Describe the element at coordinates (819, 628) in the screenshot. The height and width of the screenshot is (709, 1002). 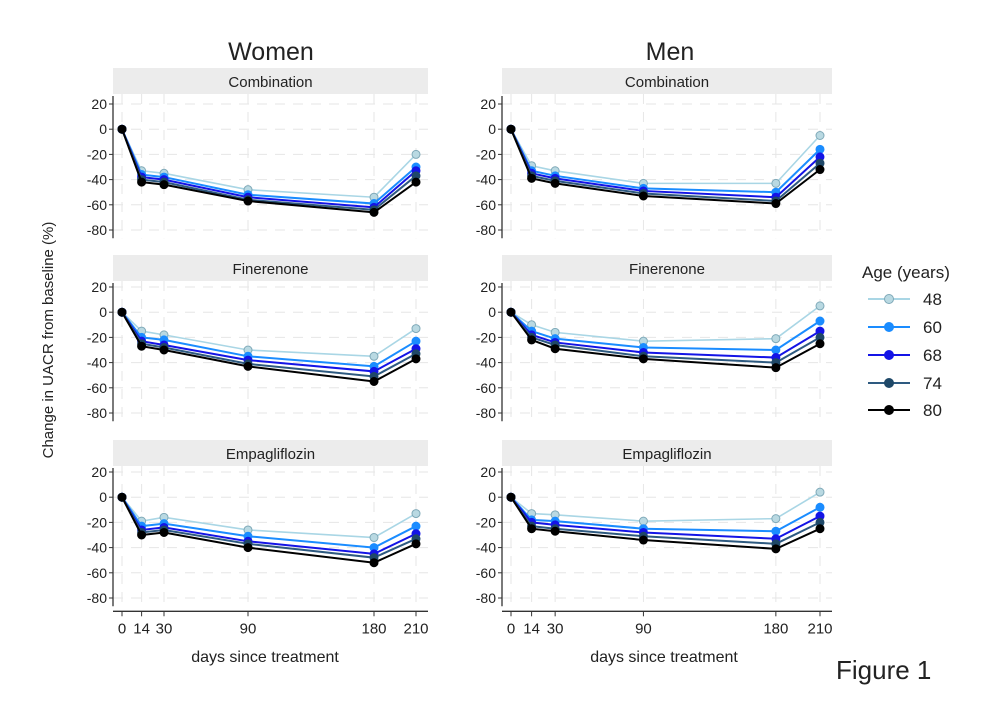
I see `x-tick-label: 210` at that location.